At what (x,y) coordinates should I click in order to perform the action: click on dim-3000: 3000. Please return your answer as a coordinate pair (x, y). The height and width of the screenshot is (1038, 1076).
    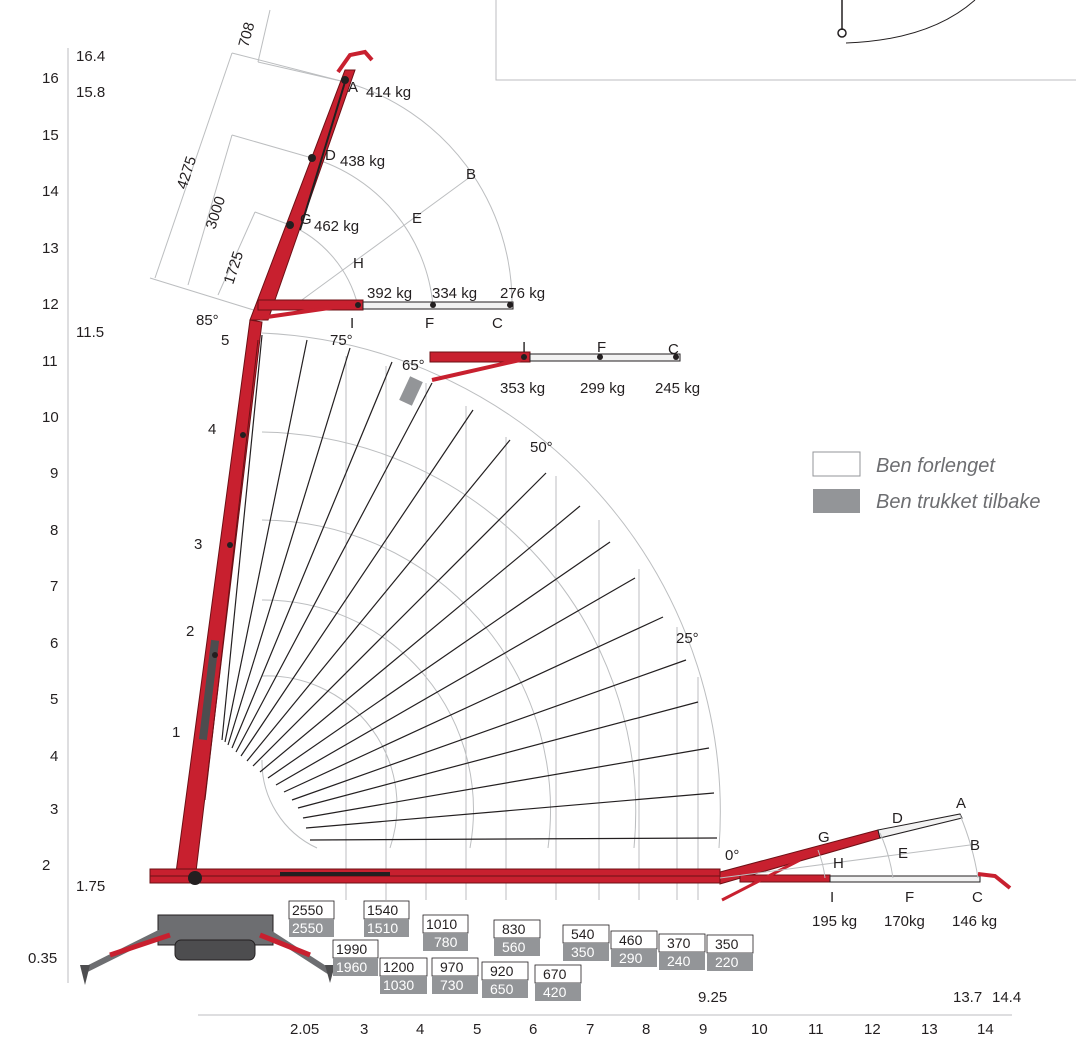
    Looking at the image, I should click on (216, 212).